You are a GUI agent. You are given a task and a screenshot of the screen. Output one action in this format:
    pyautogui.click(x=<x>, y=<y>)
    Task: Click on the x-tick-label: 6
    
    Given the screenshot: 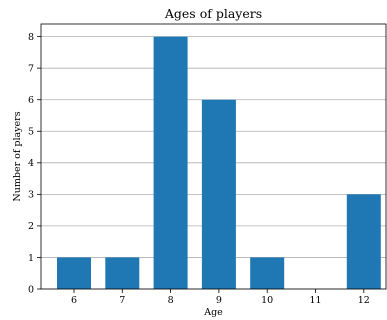 What is the action you would take?
    pyautogui.click(x=74, y=300)
    